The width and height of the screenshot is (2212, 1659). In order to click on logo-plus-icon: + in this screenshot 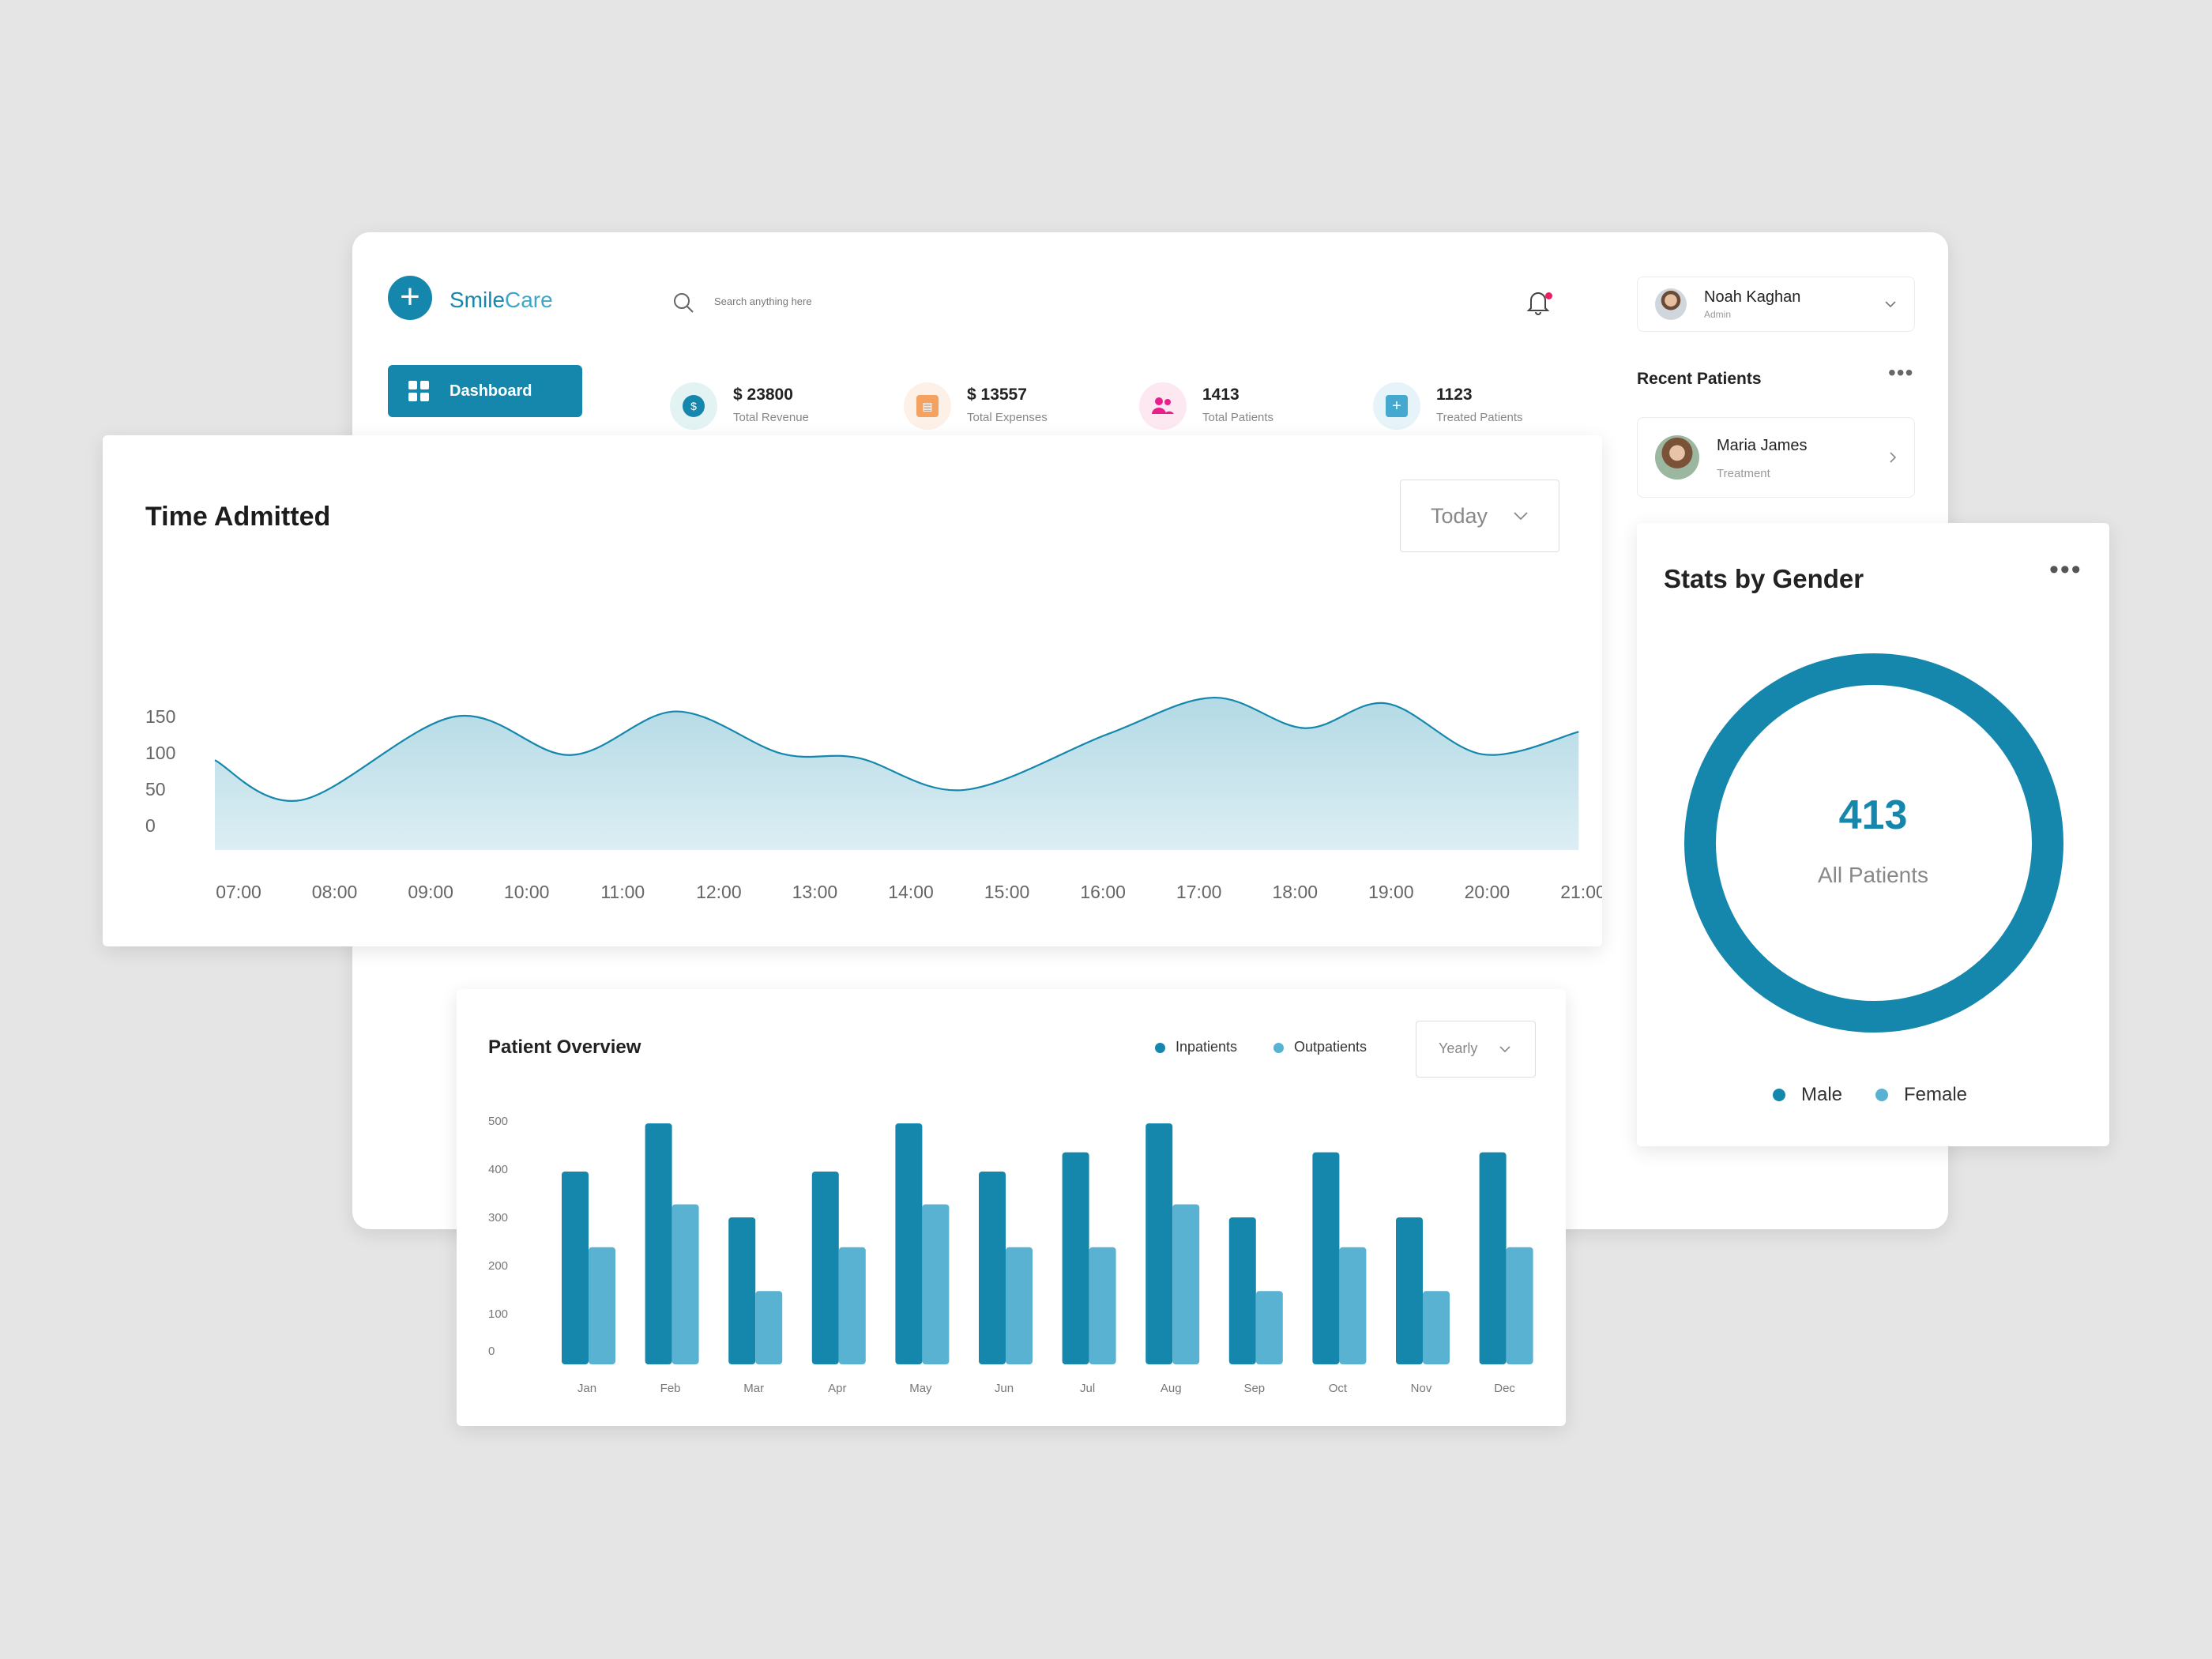, I will do `click(410, 298)`.